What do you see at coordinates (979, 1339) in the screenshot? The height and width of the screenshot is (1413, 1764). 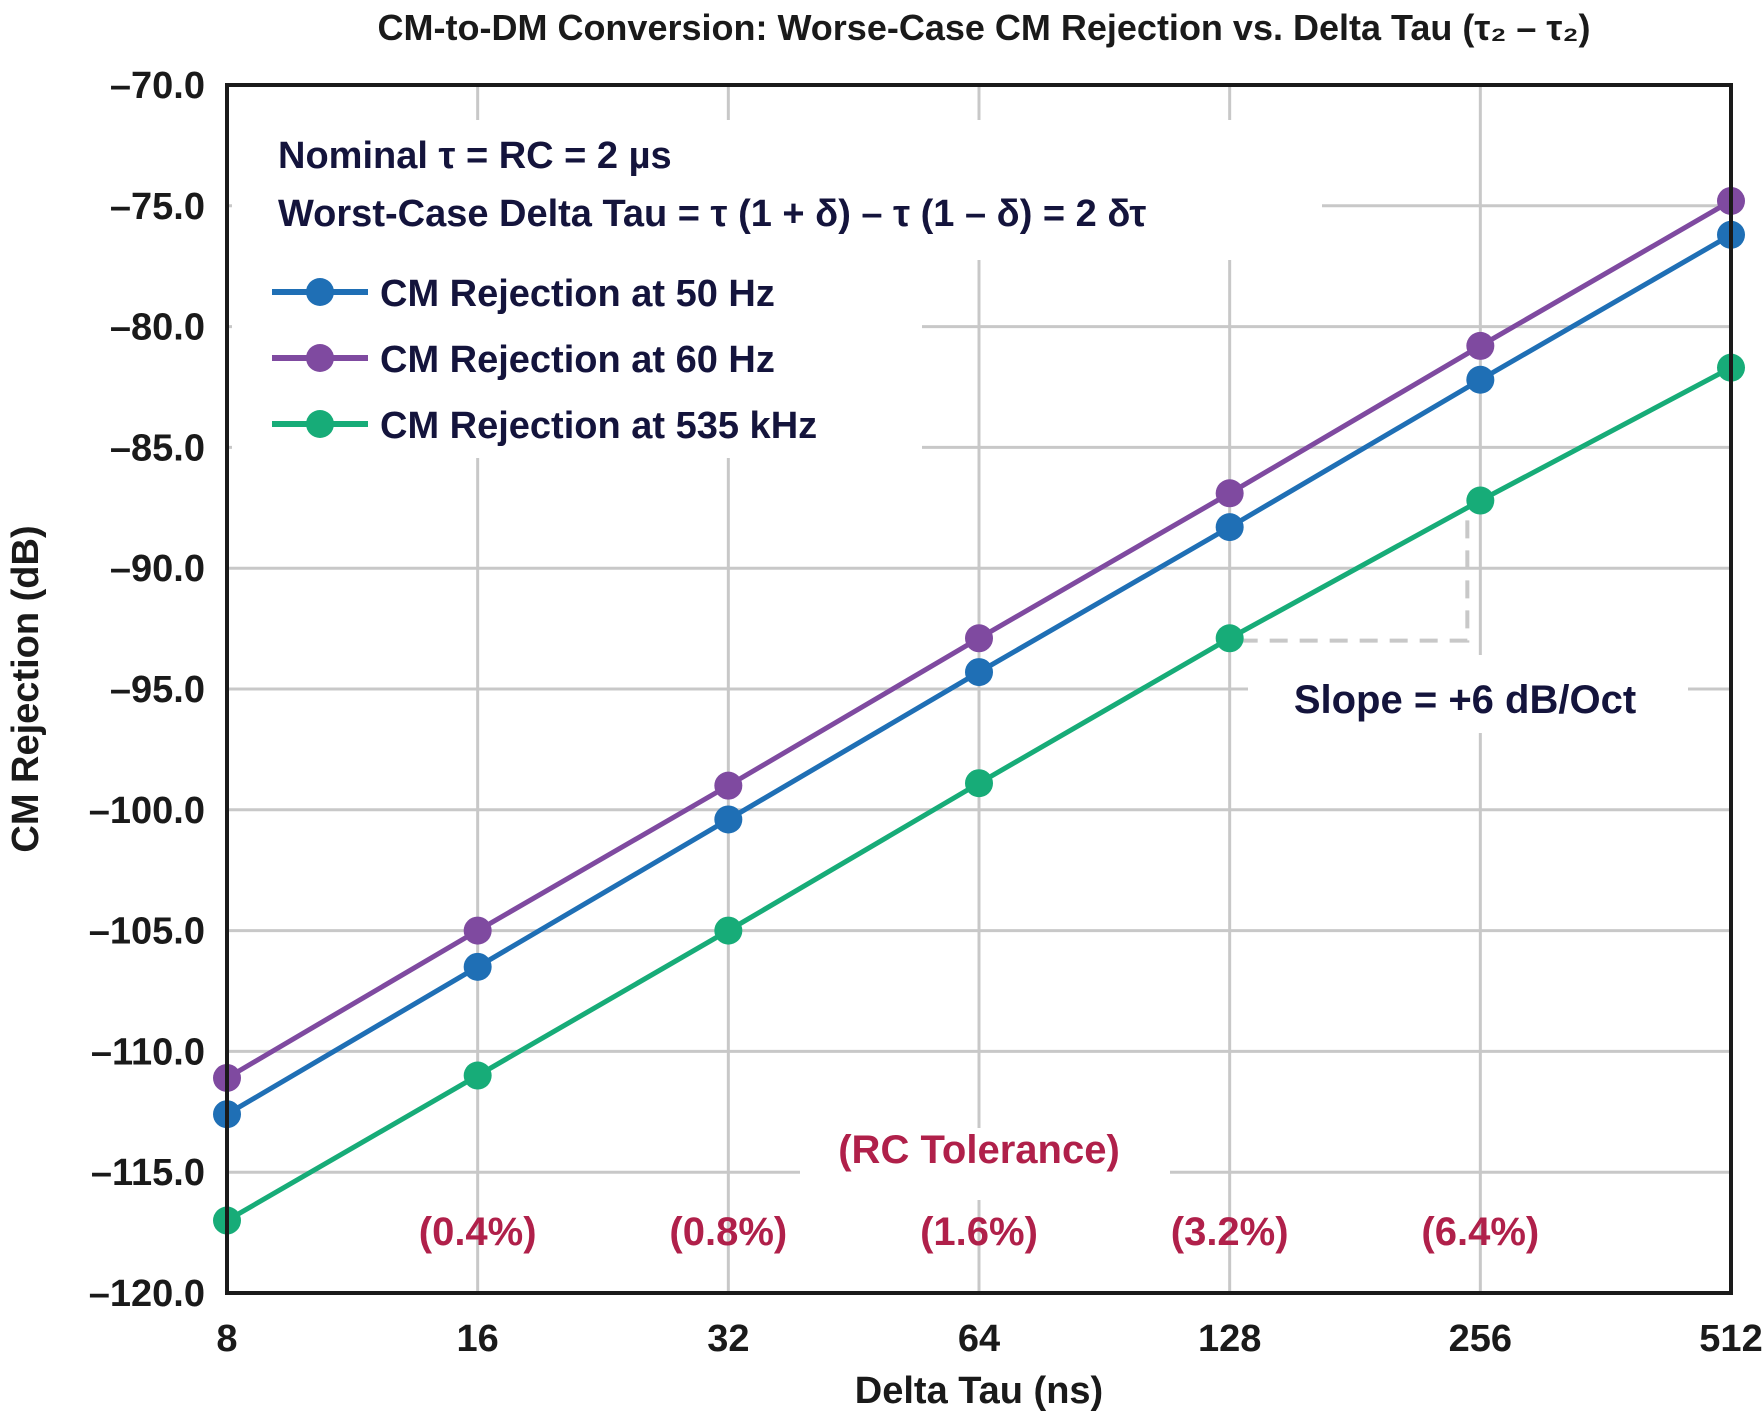 I see `x-tick-label: 64` at bounding box center [979, 1339].